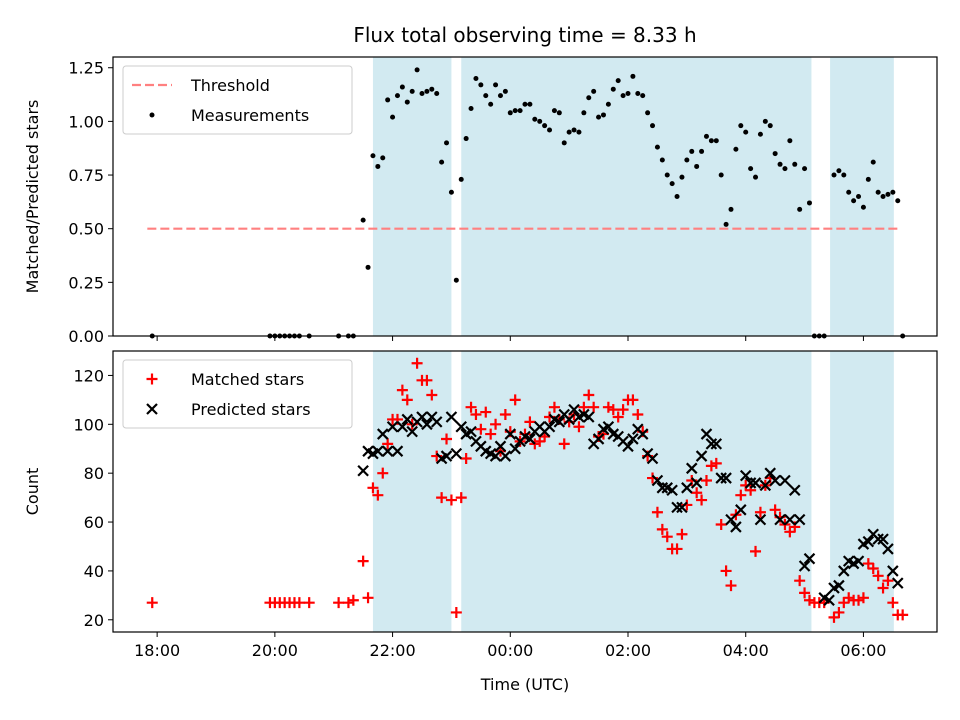 This screenshot has width=960, height=720. What do you see at coordinates (152, 409) in the screenshot?
I see `legend-predicted-swatch` at bounding box center [152, 409].